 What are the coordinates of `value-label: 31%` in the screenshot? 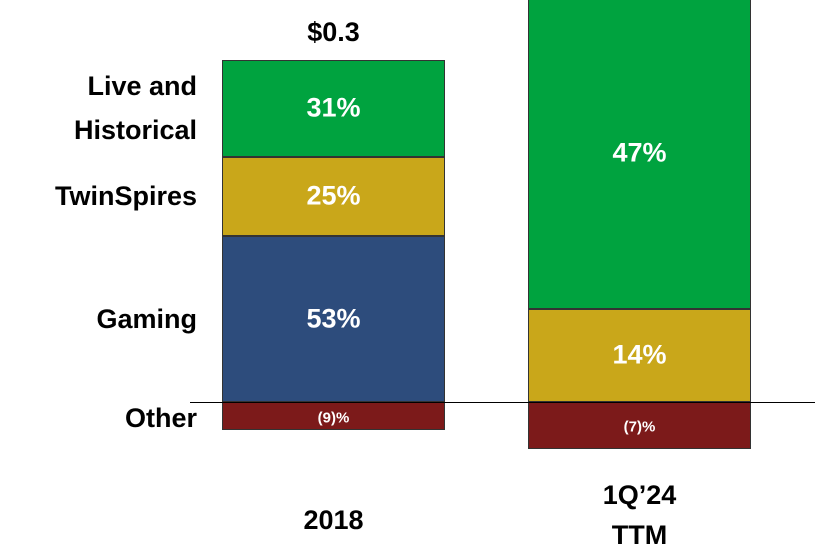 It's located at (333, 107).